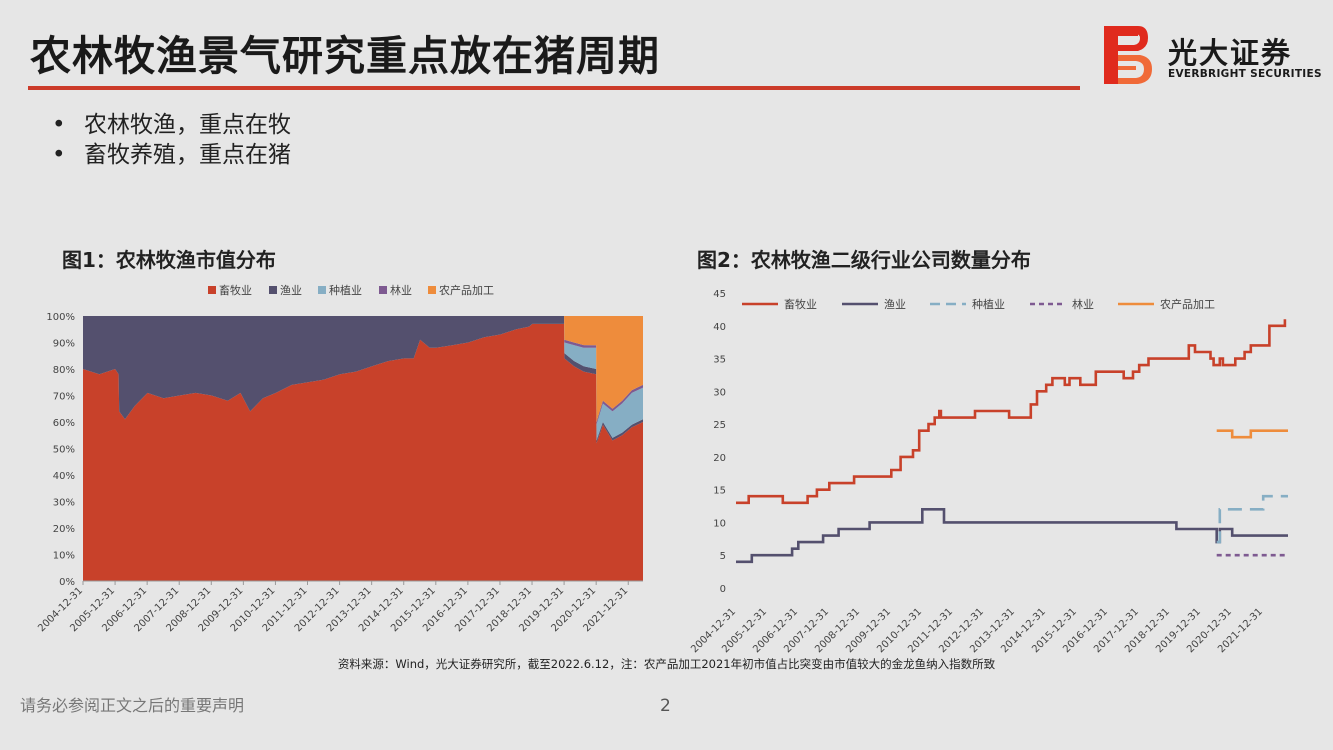  I want to click on chart2-ytick-label: 40, so click(719, 327).